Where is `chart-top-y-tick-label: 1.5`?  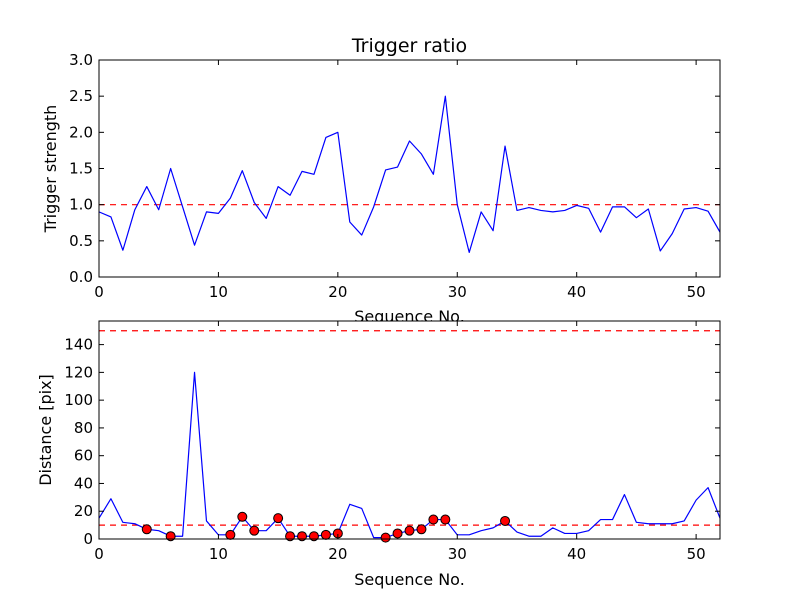 chart-top-y-tick-label: 1.5 is located at coordinates (81, 169).